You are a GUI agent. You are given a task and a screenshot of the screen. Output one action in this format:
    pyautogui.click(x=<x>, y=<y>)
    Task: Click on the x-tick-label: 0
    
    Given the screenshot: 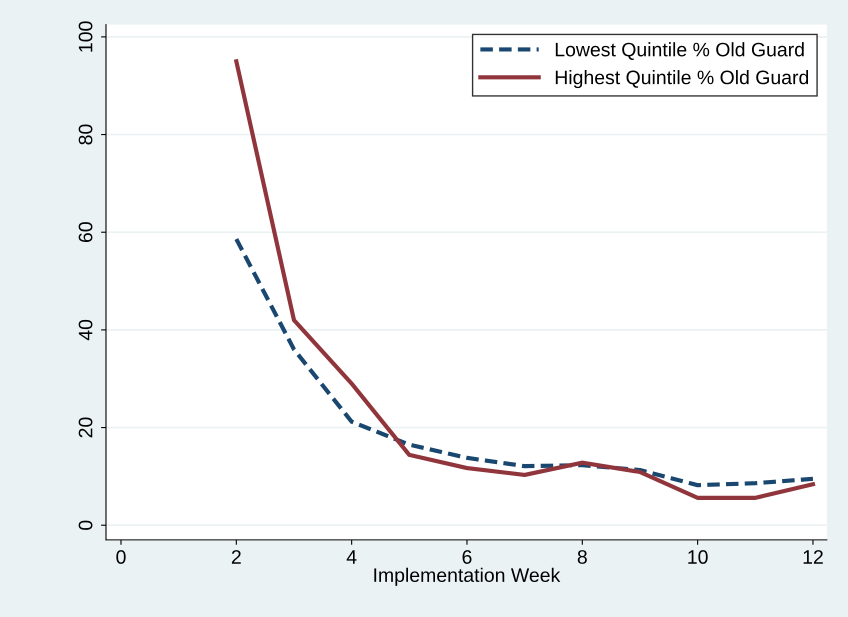 What is the action you would take?
    pyautogui.click(x=121, y=557)
    